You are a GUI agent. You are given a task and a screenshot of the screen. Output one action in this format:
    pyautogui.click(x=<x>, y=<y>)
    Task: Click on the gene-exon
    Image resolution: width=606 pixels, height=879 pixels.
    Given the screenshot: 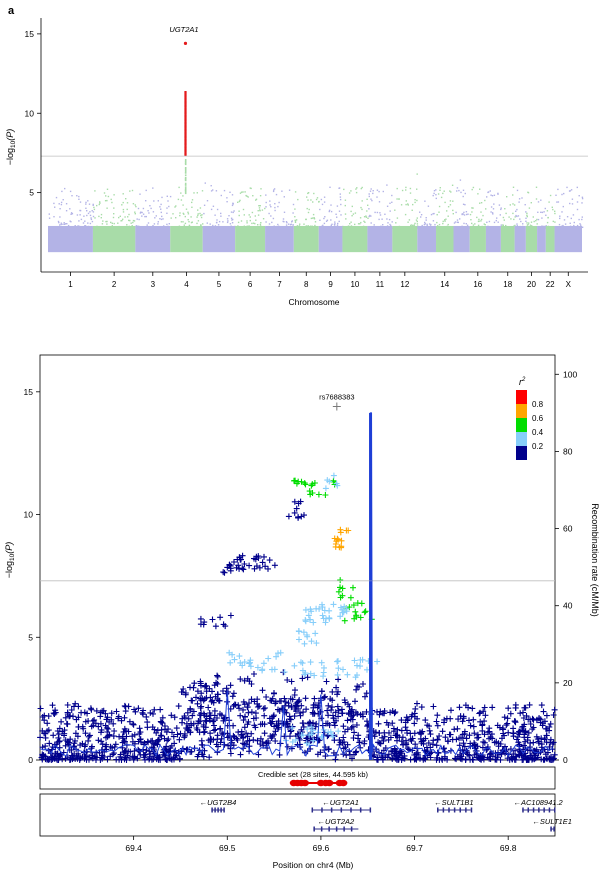 What is the action you would take?
    pyautogui.click(x=533, y=810)
    